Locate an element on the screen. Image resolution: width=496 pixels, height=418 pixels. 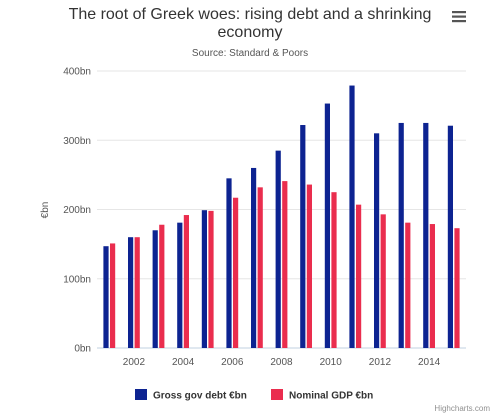
x-tick-label: 2008 is located at coordinates (281, 362).